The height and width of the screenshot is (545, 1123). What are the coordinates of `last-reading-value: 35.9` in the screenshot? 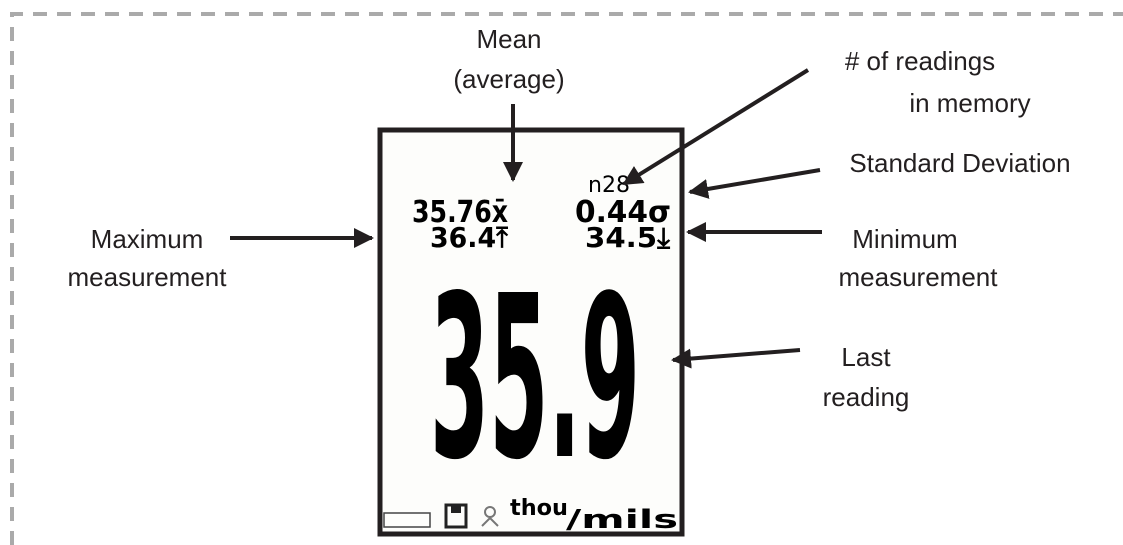 It's located at (535, 379).